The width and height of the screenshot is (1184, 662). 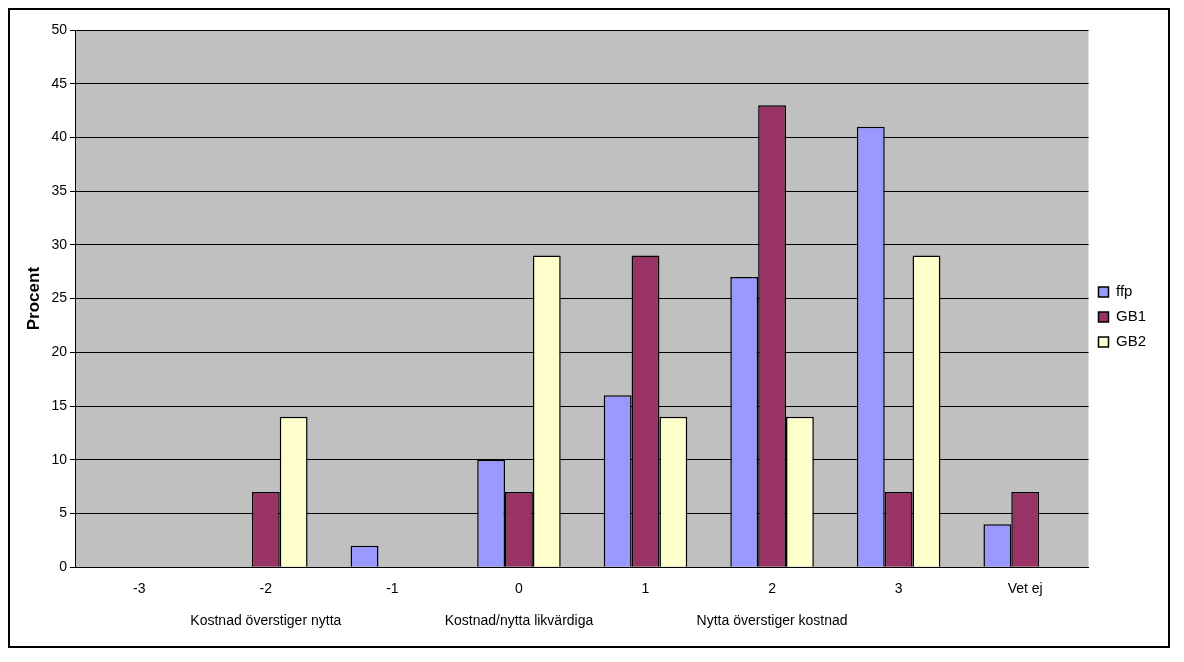 What do you see at coordinates (59, 82) in the screenshot?
I see `y-tick-label: 45` at bounding box center [59, 82].